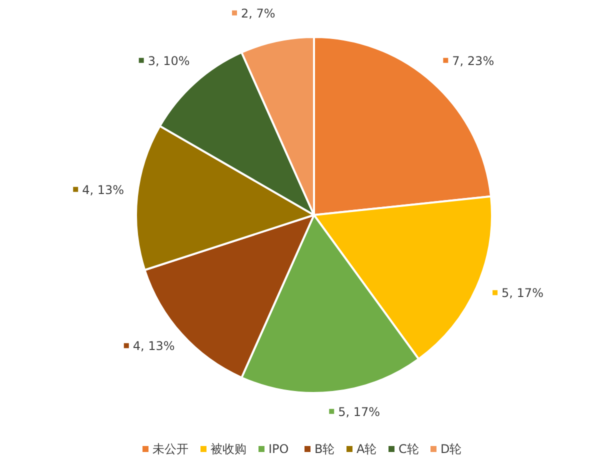 This screenshot has width=615, height=466. What do you see at coordinates (258, 13) in the screenshot?
I see `data-label: 2, 7%` at bounding box center [258, 13].